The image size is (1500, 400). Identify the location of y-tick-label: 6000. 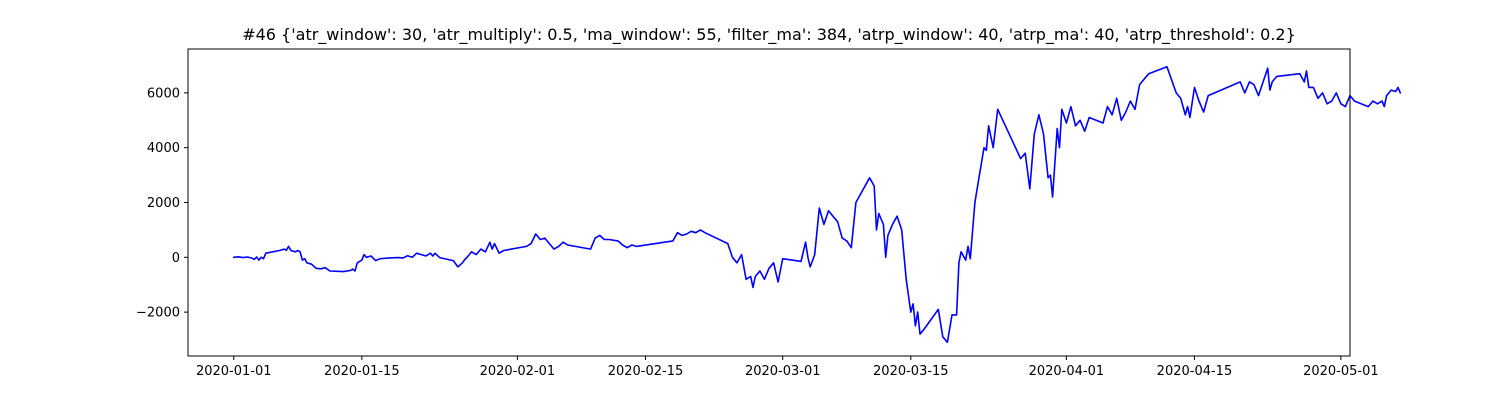
(163, 93).